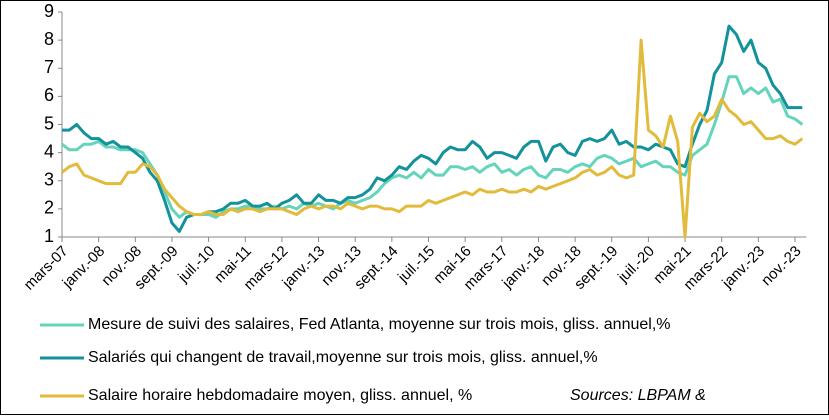  Describe the element at coordinates (49, 67) in the screenshot. I see `y-tick-label: 7` at that location.